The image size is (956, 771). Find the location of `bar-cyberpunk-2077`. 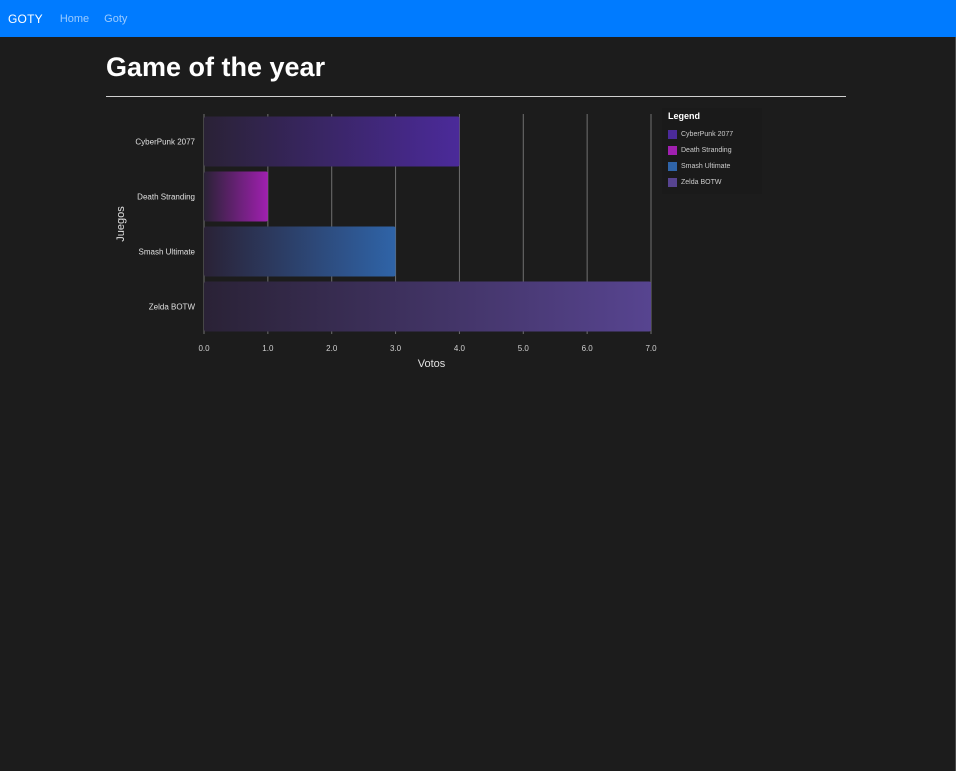

bar-cyberpunk-2077 is located at coordinates (332, 141).